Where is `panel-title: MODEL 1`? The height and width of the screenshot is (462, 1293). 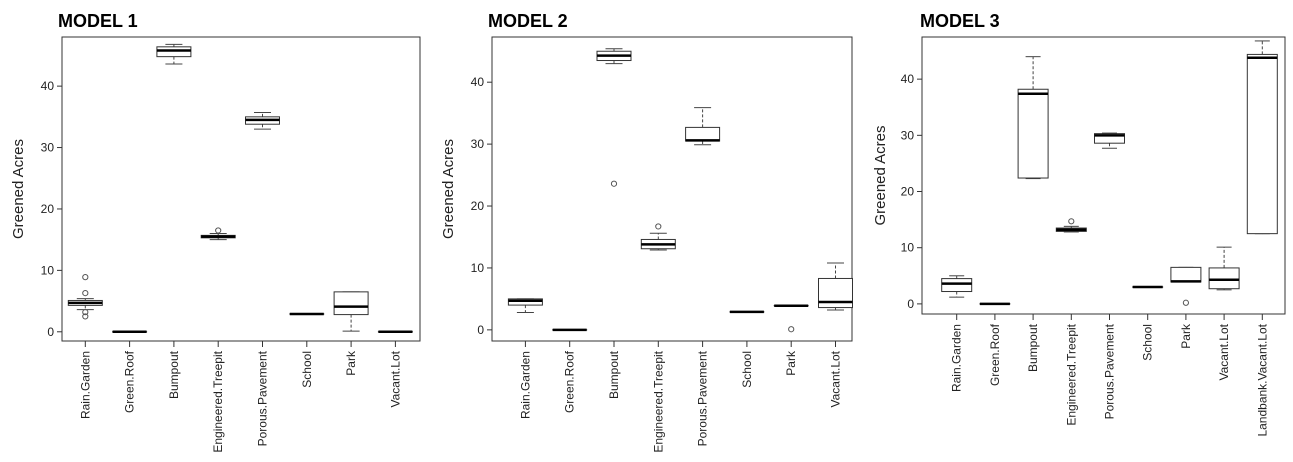
panel-title: MODEL 1 is located at coordinates (98, 21).